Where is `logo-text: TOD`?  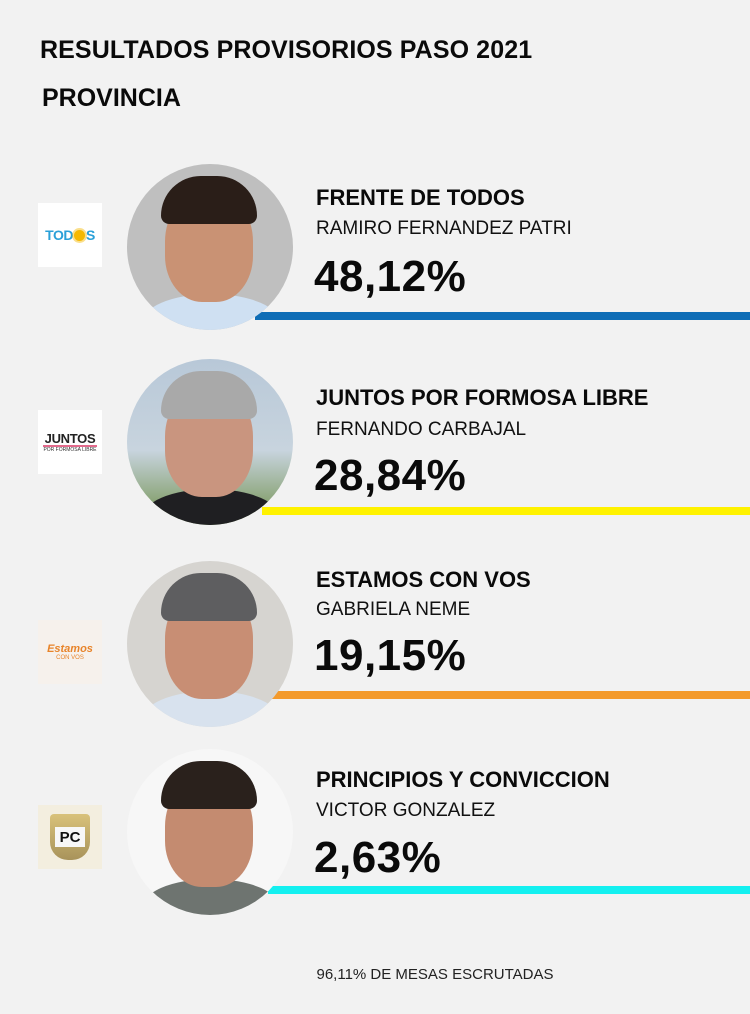 logo-text: TOD is located at coordinates (59, 235).